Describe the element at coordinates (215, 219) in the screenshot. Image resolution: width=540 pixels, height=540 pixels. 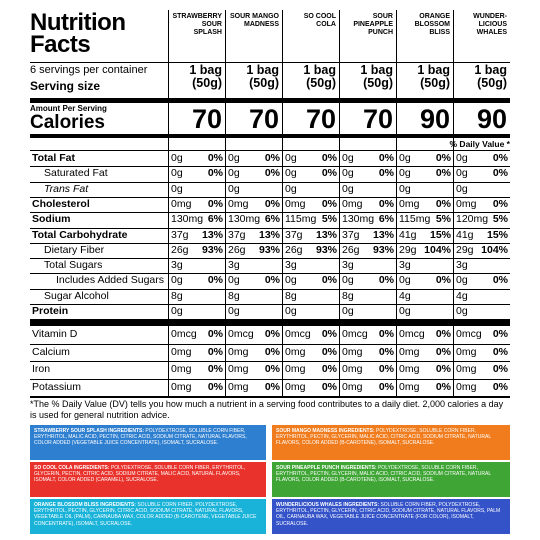
I see `daily-value: 6%` at that location.